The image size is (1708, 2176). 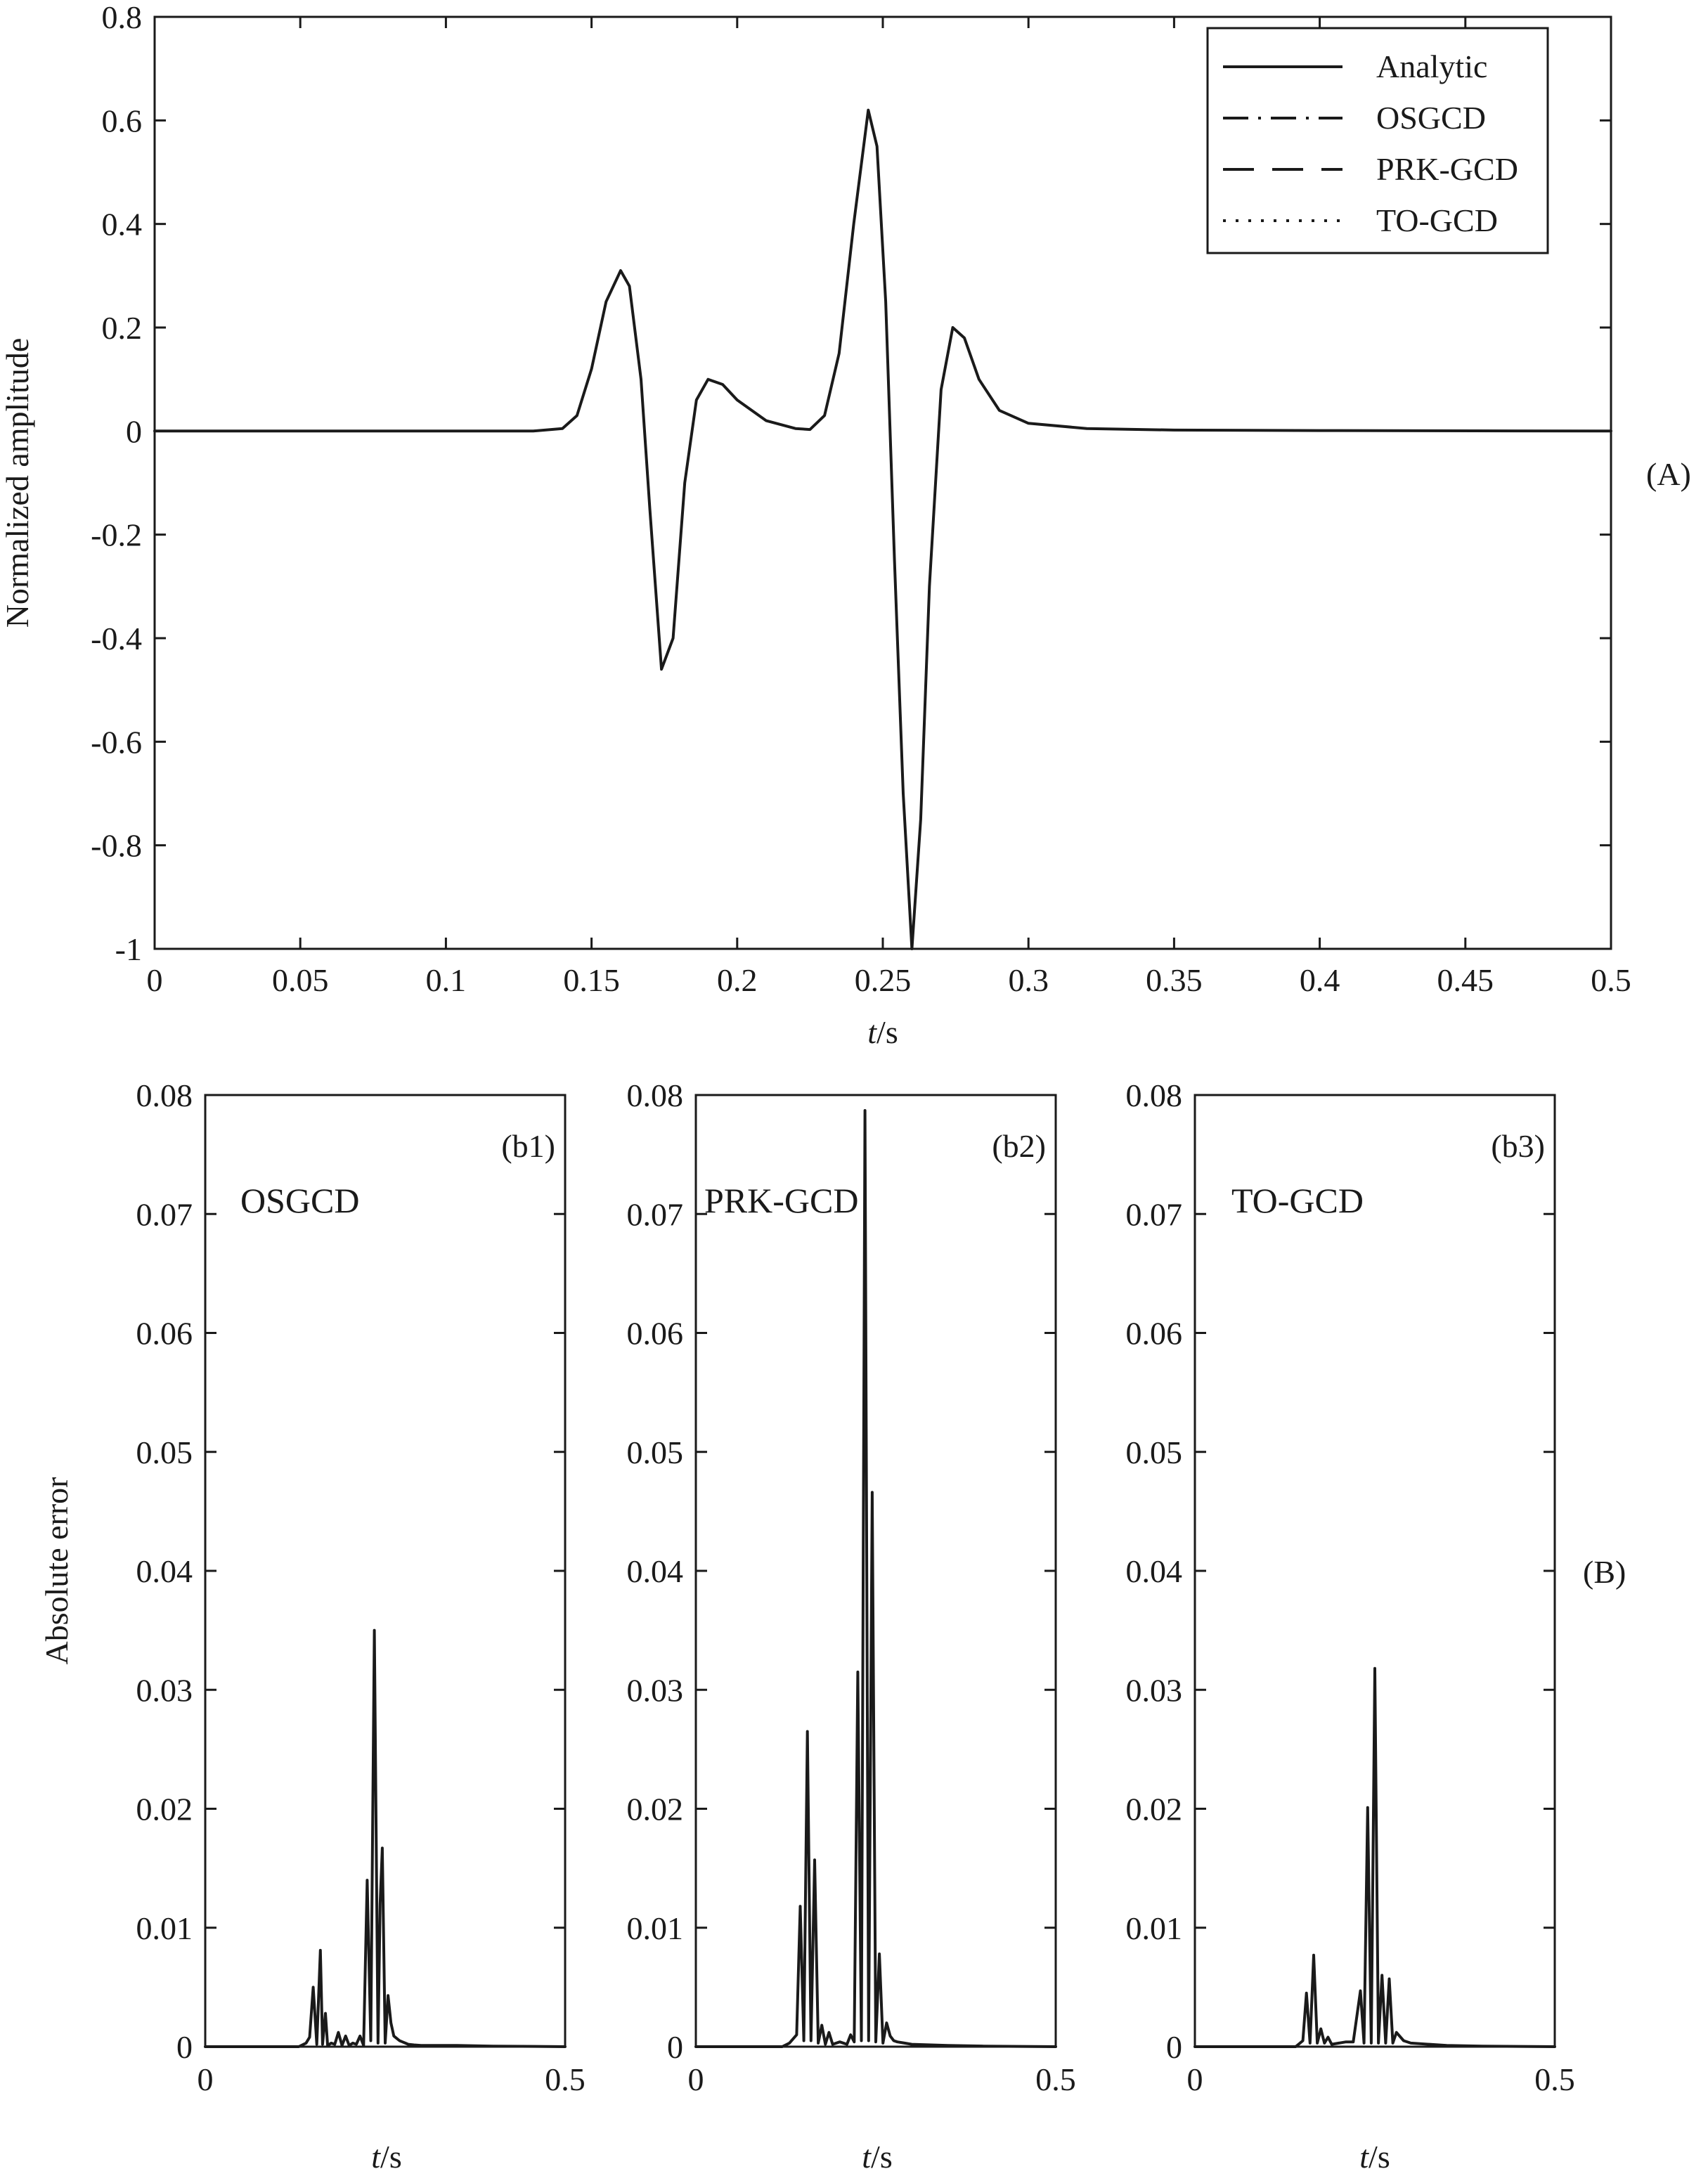 I want to click on panel-a-legend: Analytic OSGCD PRK-GCD TO-GCD, so click(x=1377, y=140).